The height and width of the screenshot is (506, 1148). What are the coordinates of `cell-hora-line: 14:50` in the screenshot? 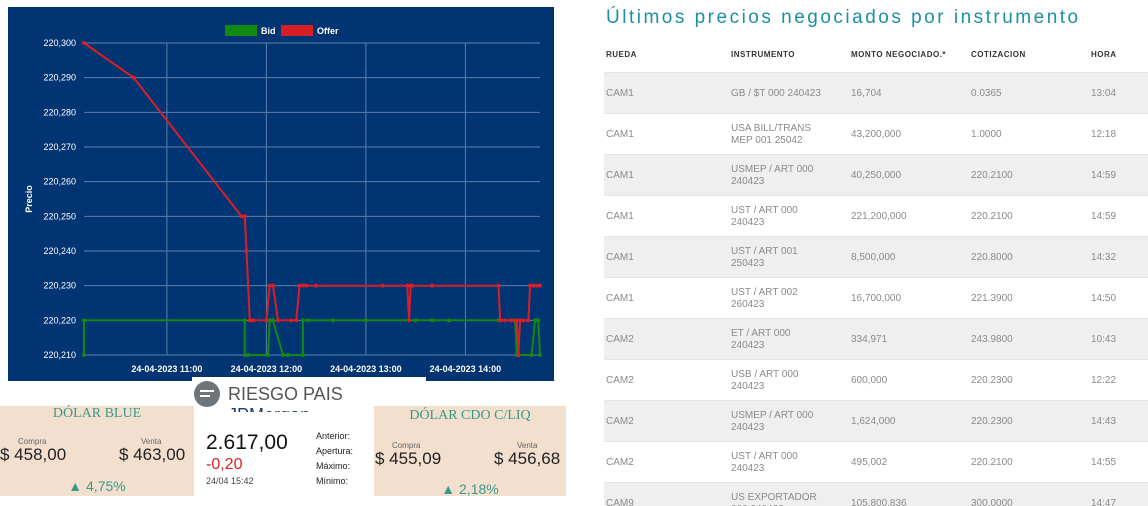 It's located at (1104, 298).